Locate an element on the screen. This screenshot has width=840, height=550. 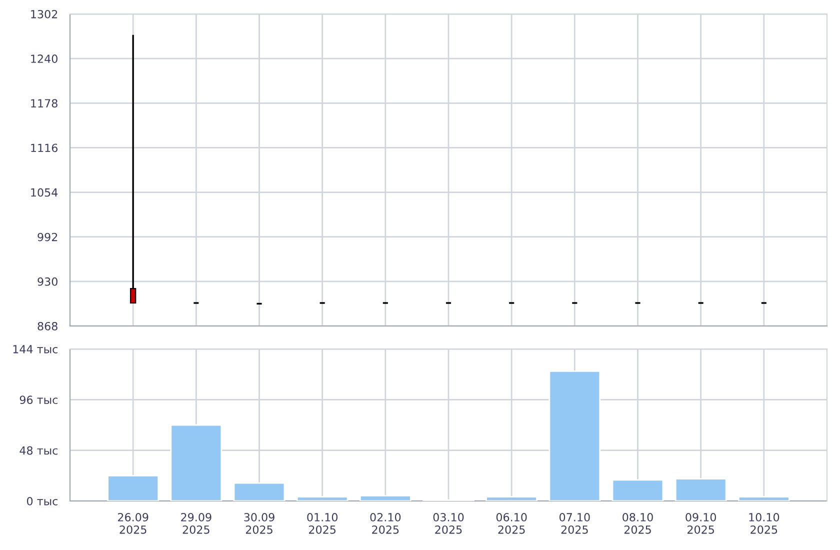
y-tick-label: 930 is located at coordinates (48, 281).